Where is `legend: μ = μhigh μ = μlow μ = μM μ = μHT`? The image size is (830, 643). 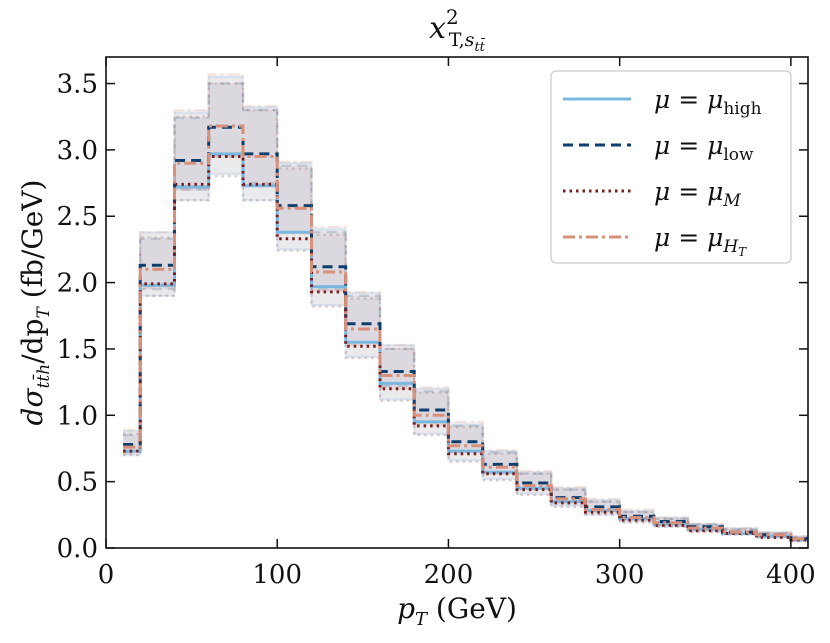 legend: μ = μhigh μ = μlow μ = μM μ = μHT is located at coordinates (671, 167).